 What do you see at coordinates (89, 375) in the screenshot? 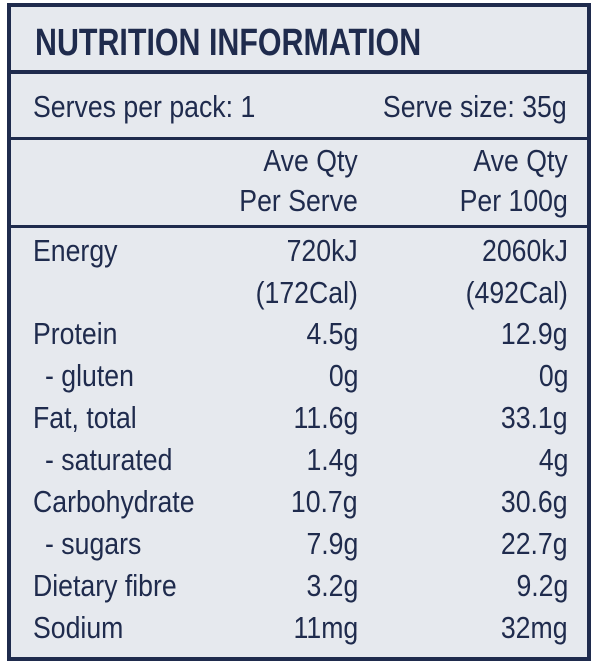
I see `row-label: - gluten` at bounding box center [89, 375].